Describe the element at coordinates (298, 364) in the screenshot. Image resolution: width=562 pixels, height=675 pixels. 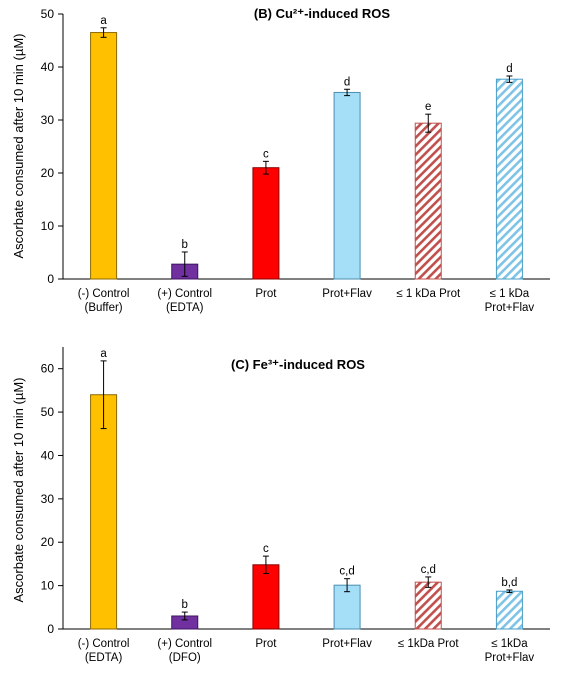
I see `chart-c-title: (C) Fe³⁺-induced ROS` at that location.